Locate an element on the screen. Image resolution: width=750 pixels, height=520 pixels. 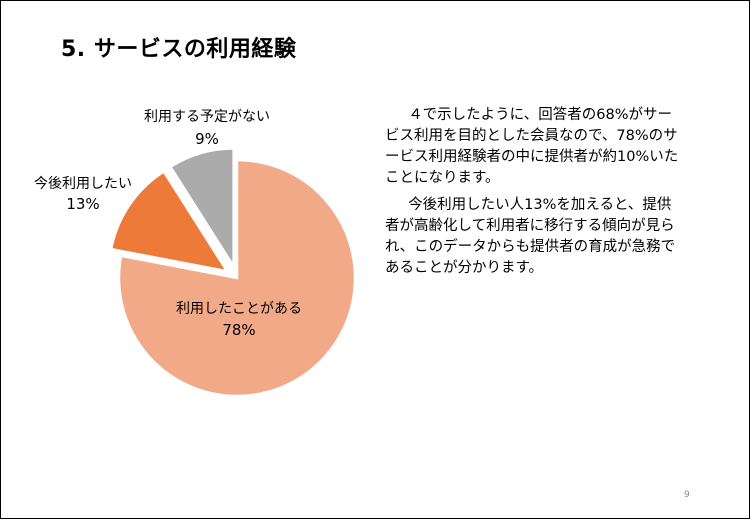
slice-value-label: 78% is located at coordinates (238, 330).